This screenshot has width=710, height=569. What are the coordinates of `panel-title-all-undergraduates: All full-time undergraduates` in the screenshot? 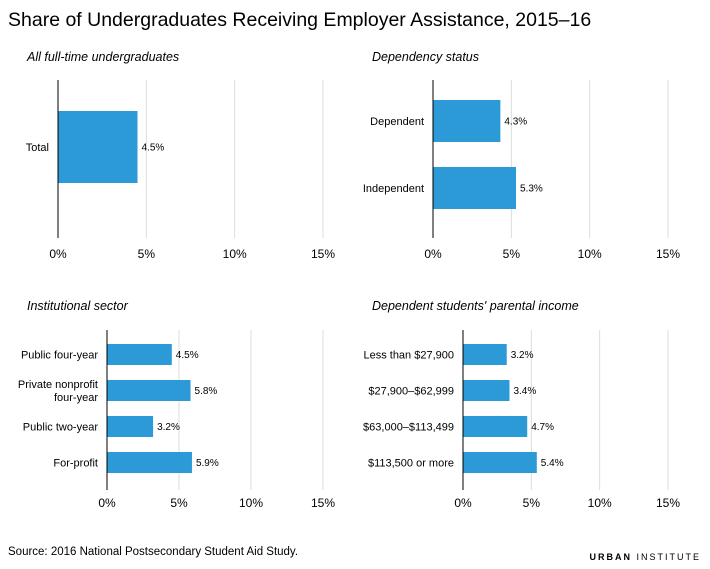 It's located at (103, 57).